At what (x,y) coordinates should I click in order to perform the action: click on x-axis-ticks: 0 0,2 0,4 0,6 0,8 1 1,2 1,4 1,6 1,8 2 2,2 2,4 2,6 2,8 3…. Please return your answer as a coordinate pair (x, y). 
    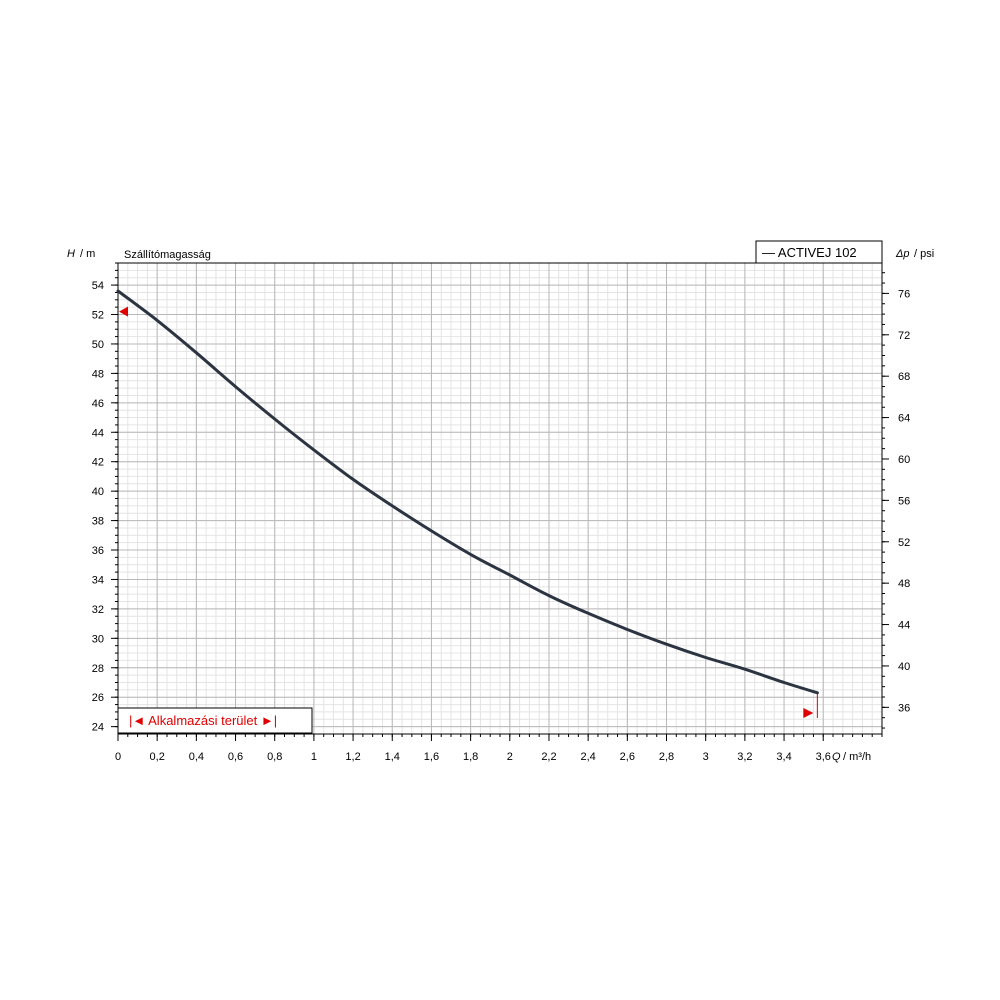
    Looking at the image, I should click on (499, 748).